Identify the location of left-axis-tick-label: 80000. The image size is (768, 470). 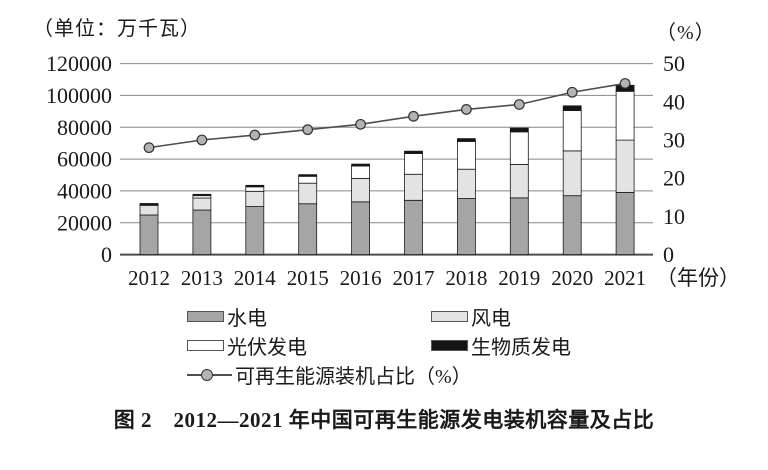
(84, 127).